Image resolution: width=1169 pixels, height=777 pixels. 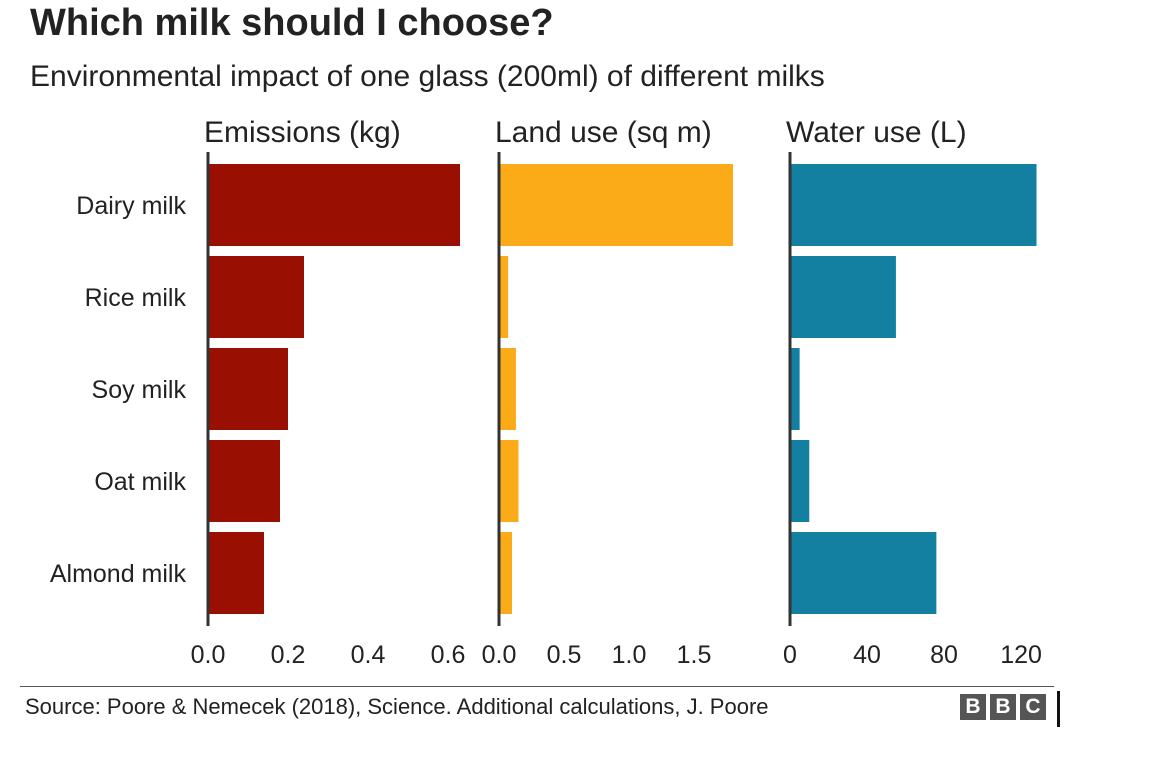 What do you see at coordinates (944, 655) in the screenshot?
I see `tick-label: 80` at bounding box center [944, 655].